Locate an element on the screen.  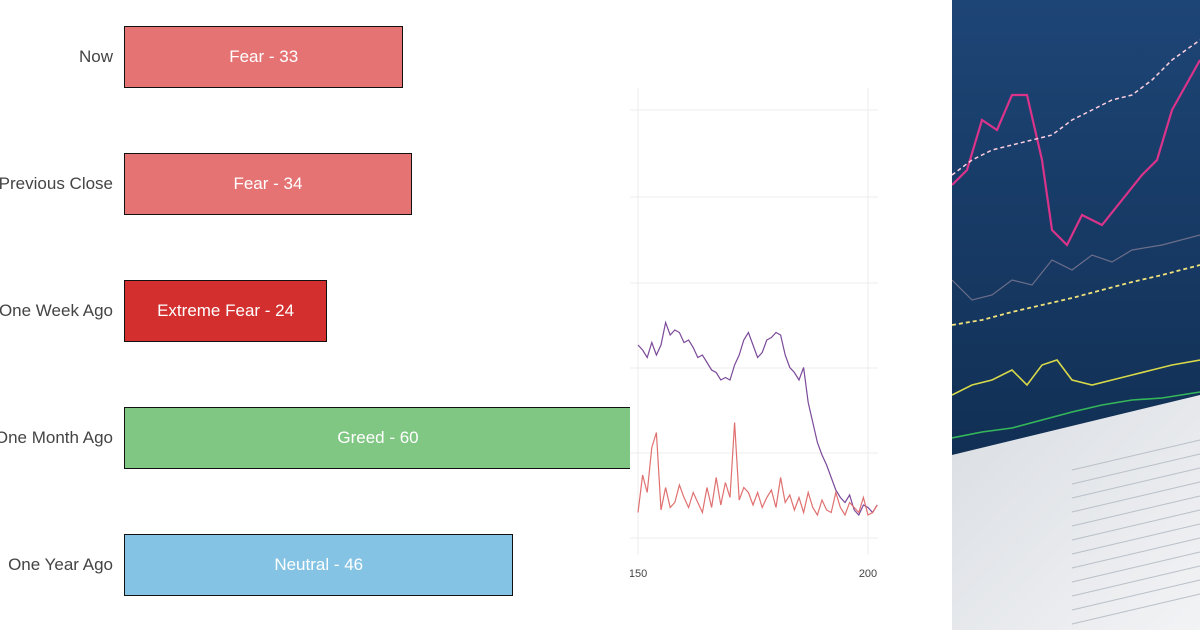
bar-value-label: Neutral - 46 is located at coordinates (319, 564).